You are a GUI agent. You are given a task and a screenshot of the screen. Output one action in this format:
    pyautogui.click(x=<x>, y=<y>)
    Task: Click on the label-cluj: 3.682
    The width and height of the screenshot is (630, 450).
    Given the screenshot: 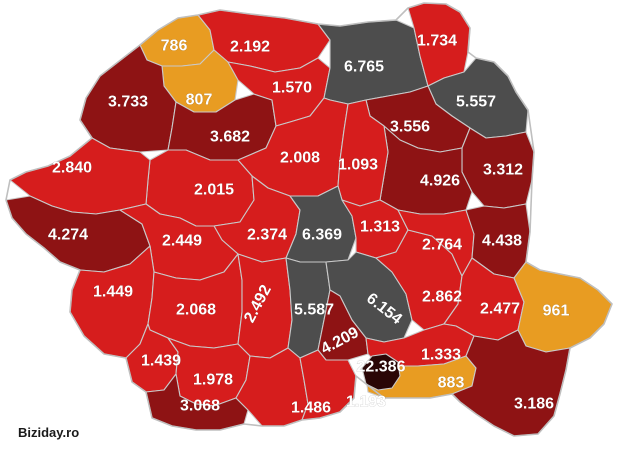 What is the action you would take?
    pyautogui.click(x=230, y=137)
    